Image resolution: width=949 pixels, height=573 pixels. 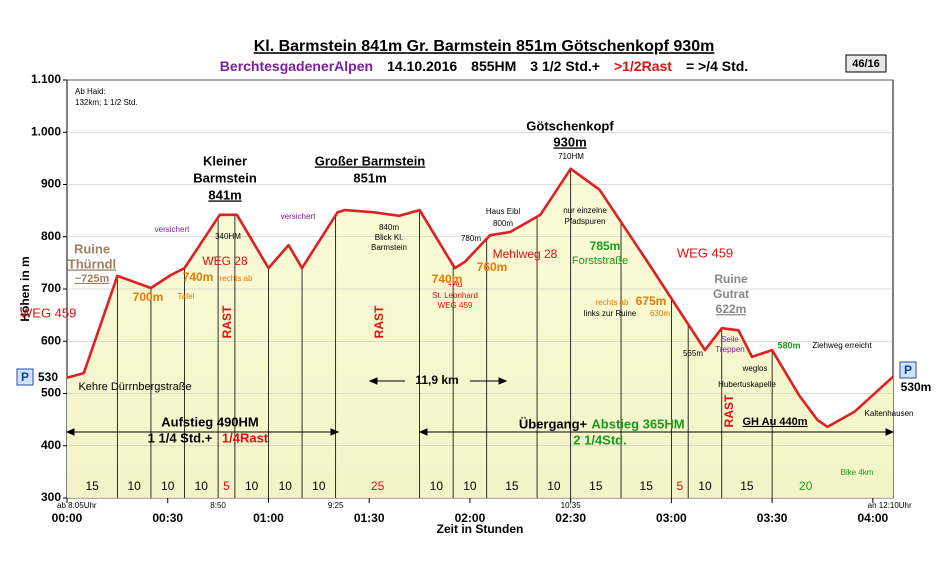 What do you see at coordinates (525, 254) in the screenshot?
I see `annotation: Mehlweg 28` at bounding box center [525, 254].